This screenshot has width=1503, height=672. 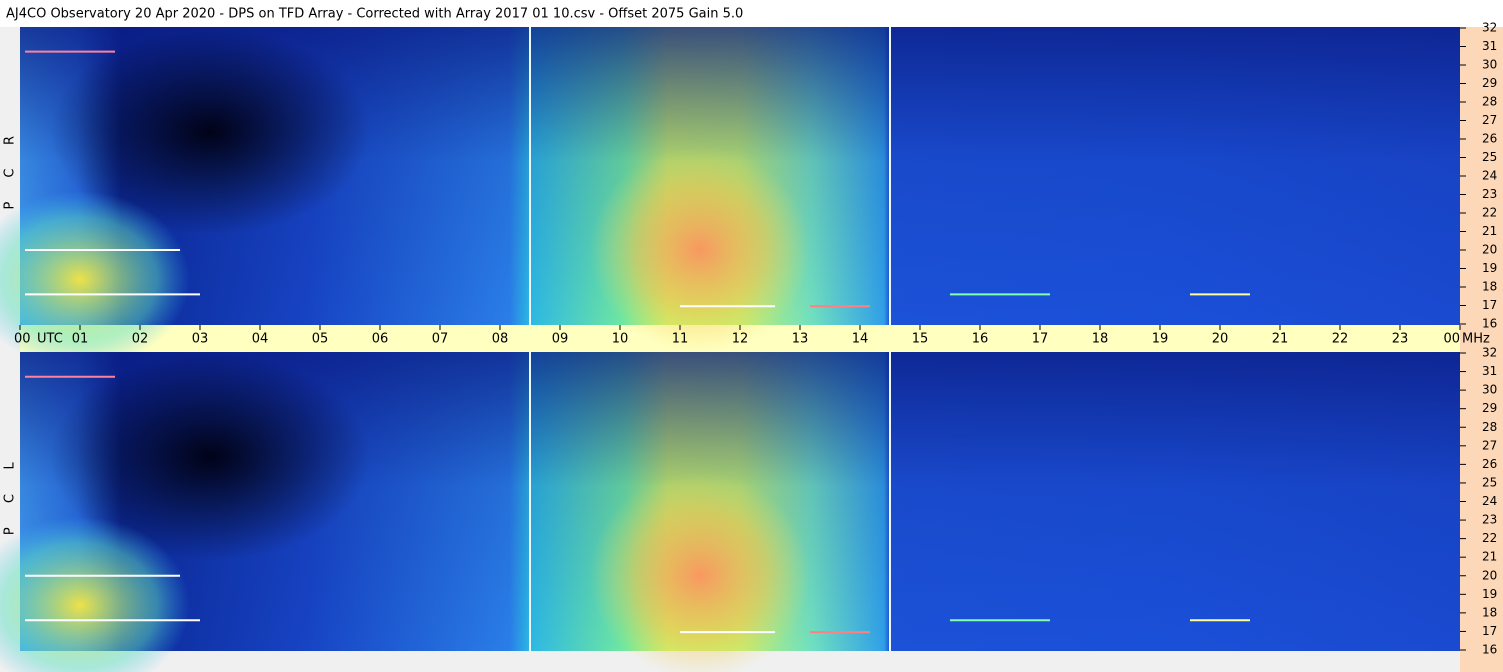 I want to click on panel-label: R, so click(x=10, y=140).